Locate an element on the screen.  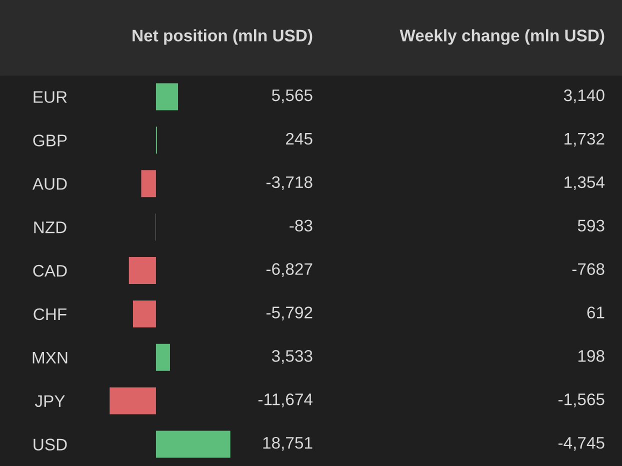
y-tick-label: EUR is located at coordinates (50, 97).